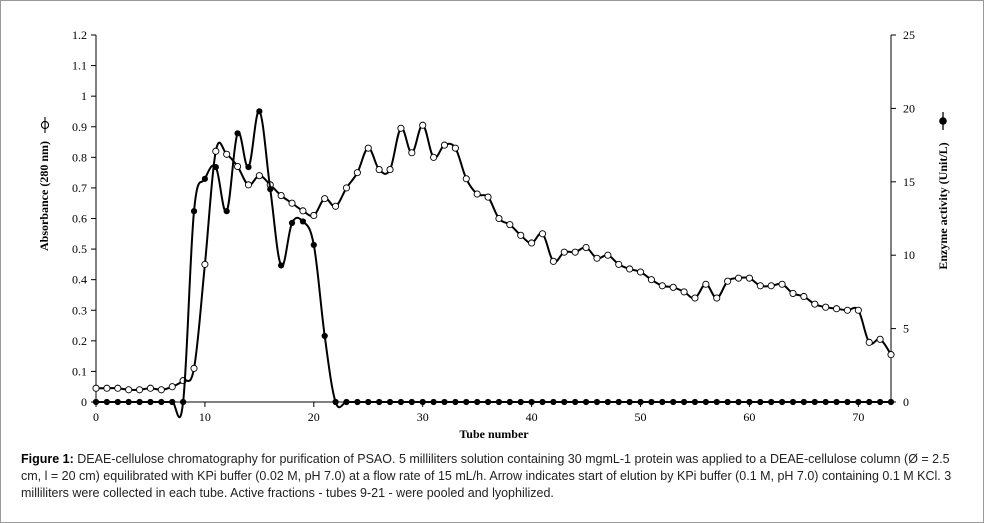  What do you see at coordinates (96, 417) in the screenshot?
I see `x-tick-label: 0` at bounding box center [96, 417].